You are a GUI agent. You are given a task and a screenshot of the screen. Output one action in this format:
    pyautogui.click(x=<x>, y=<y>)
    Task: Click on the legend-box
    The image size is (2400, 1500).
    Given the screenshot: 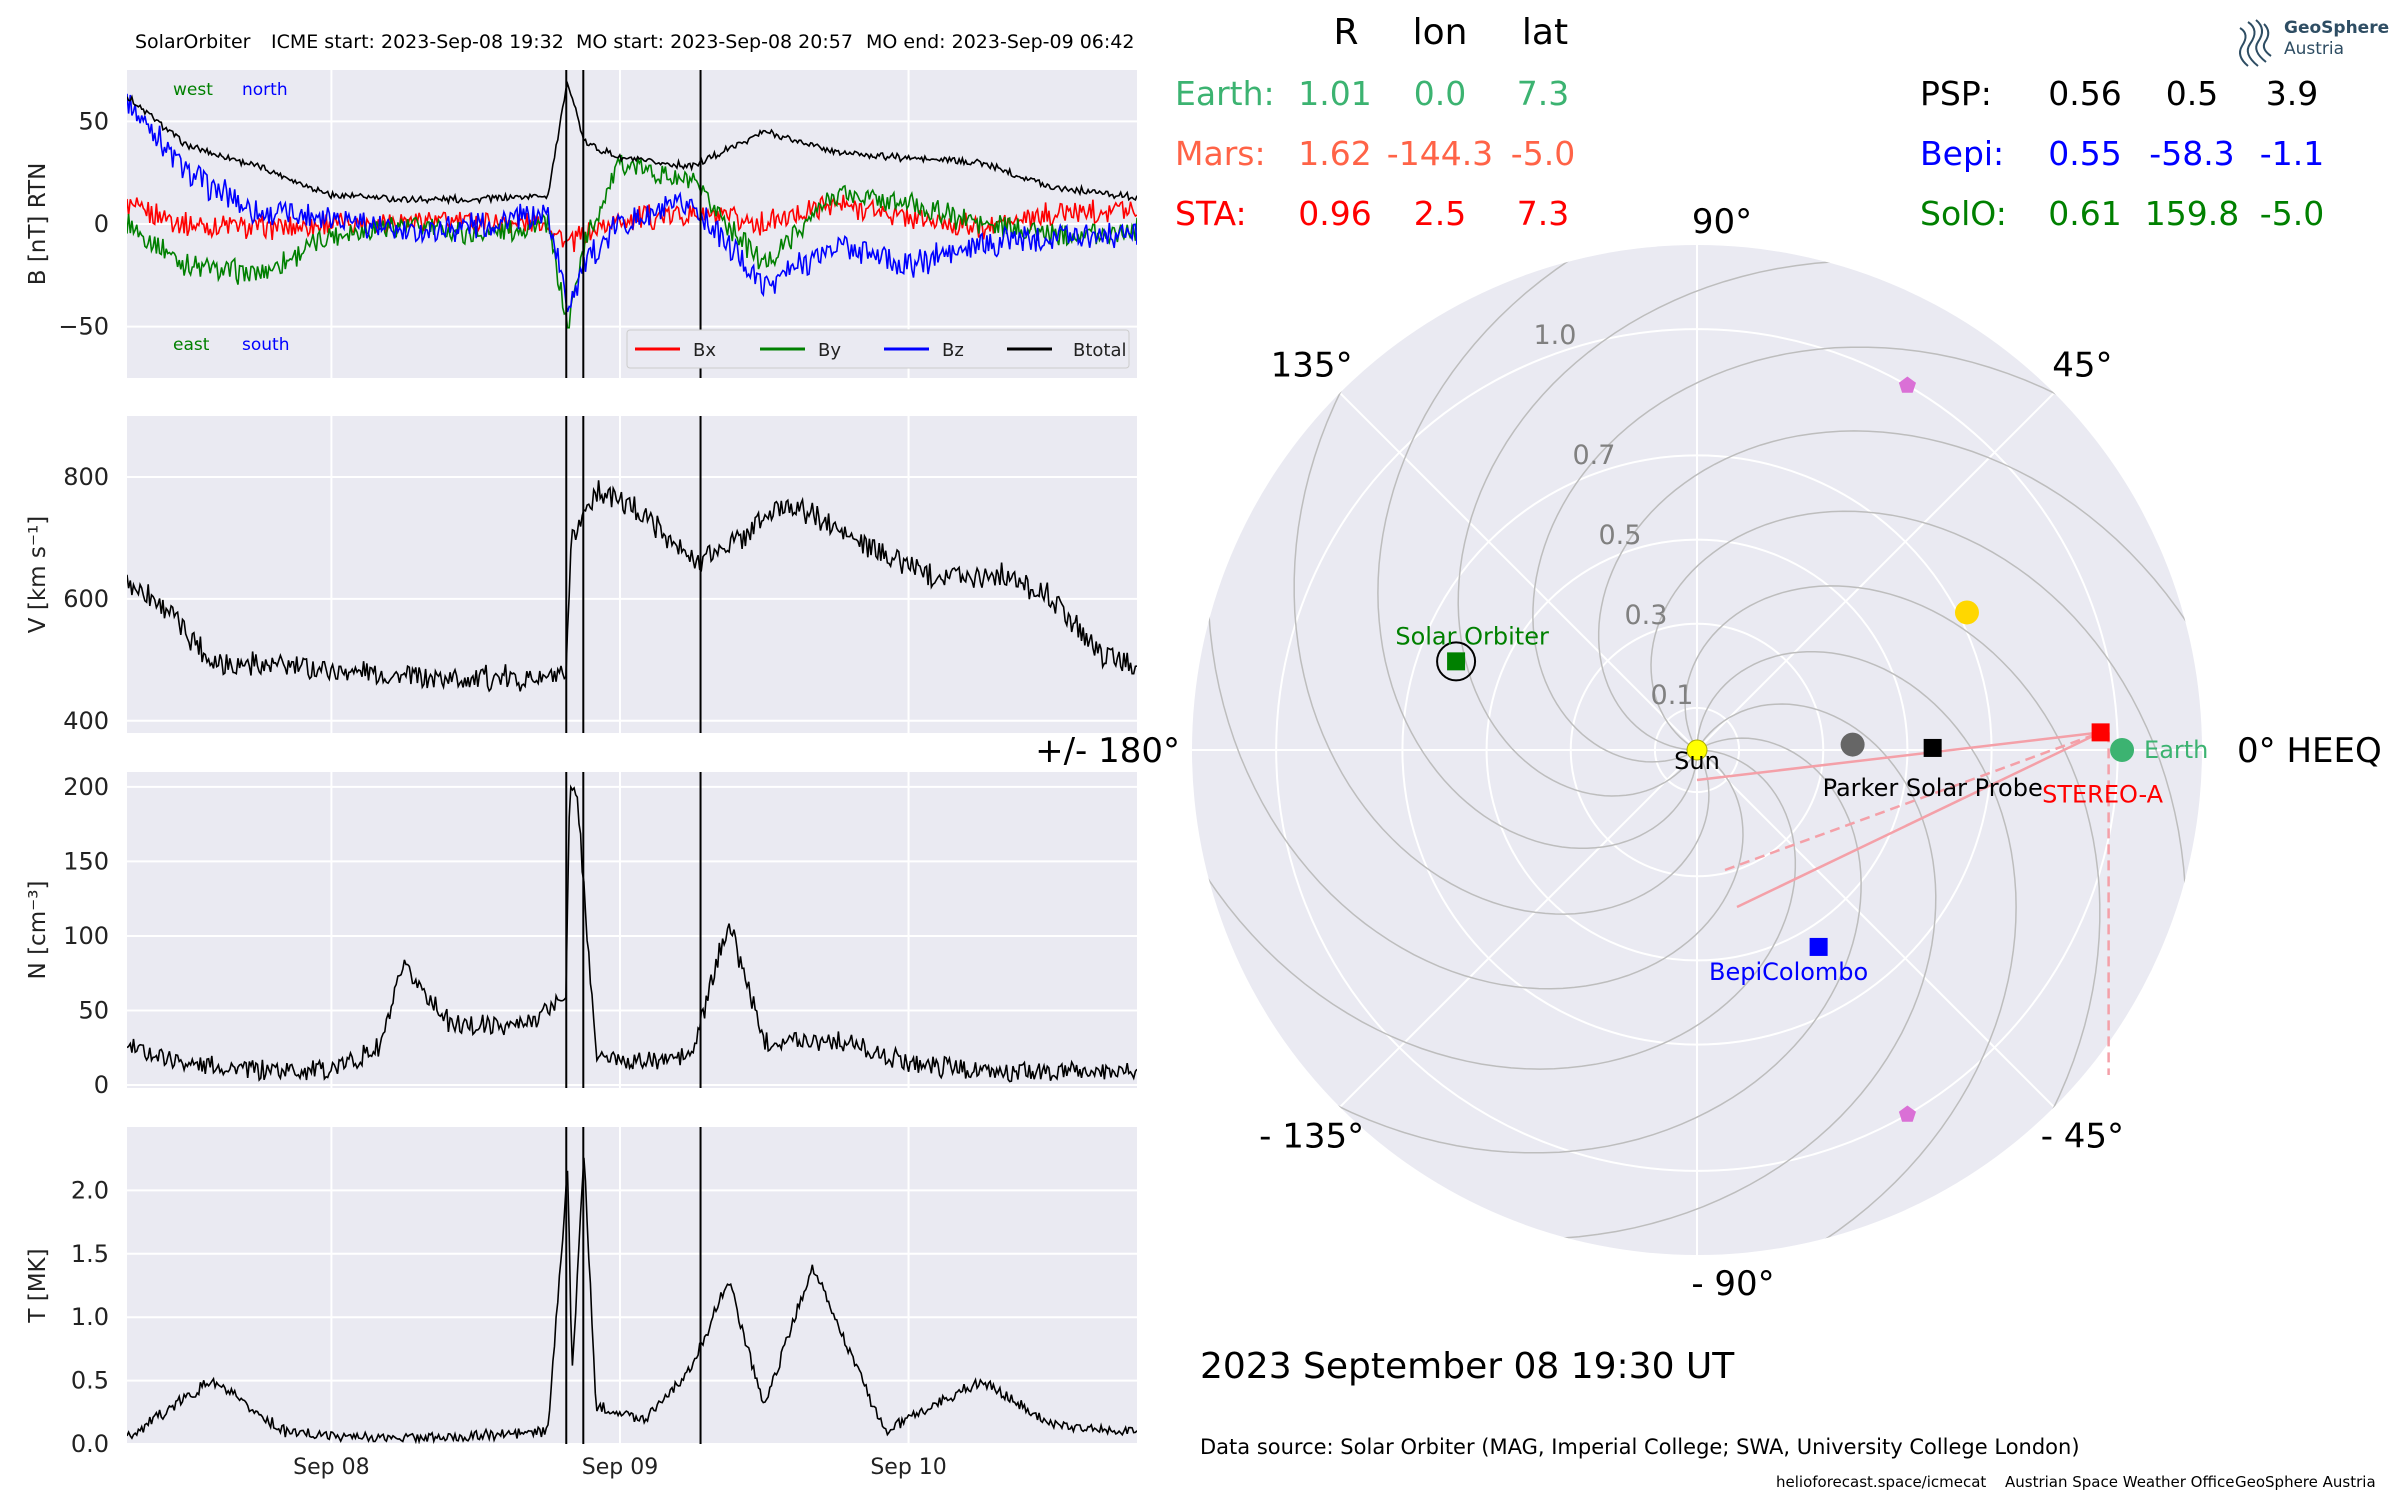 What is the action you would take?
    pyautogui.click(x=878, y=349)
    